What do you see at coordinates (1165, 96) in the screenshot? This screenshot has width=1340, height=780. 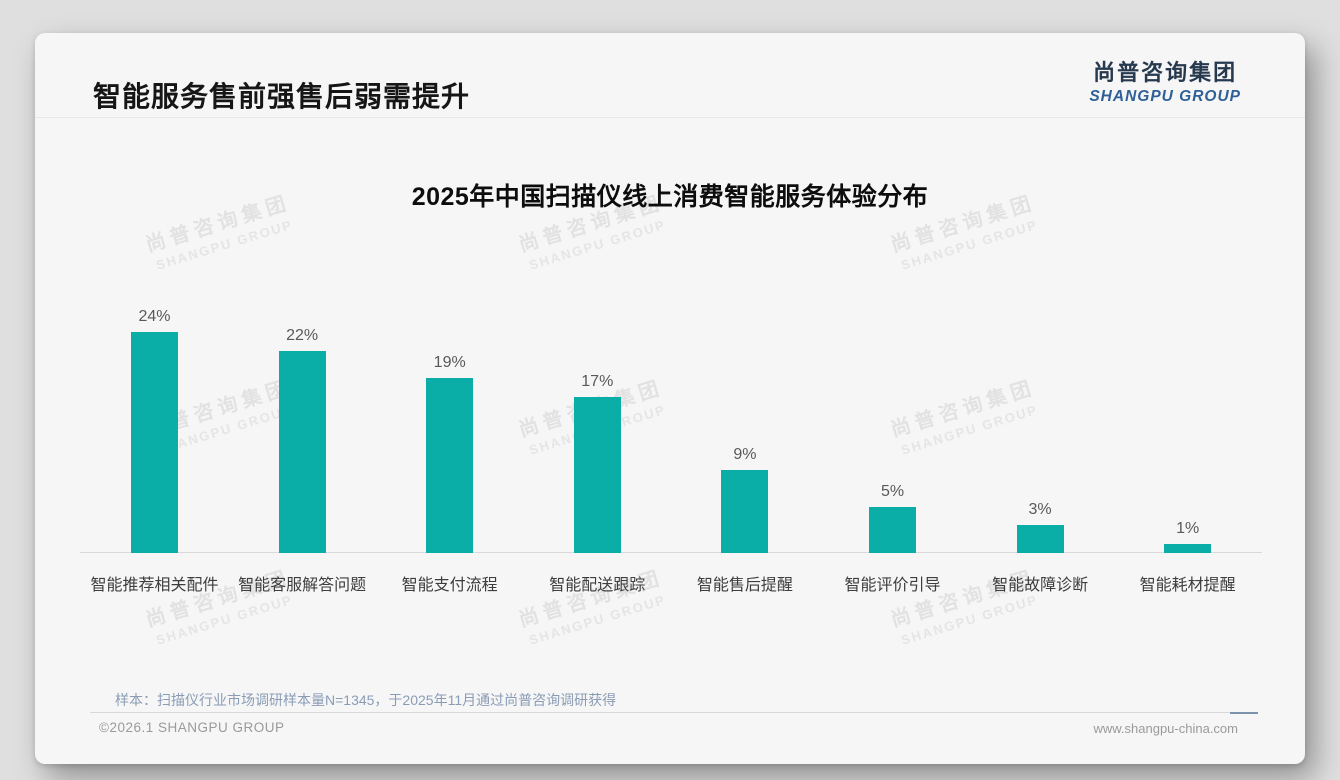 I see `logo-english-text: SHANGPU GROUP` at bounding box center [1165, 96].